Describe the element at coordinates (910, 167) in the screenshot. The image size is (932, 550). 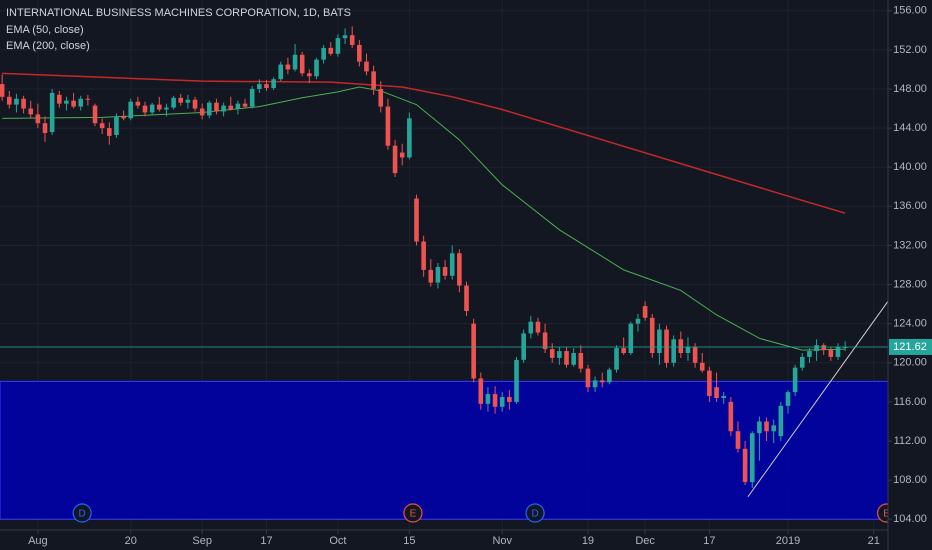
I see `y-tick-label: 140.00` at that location.